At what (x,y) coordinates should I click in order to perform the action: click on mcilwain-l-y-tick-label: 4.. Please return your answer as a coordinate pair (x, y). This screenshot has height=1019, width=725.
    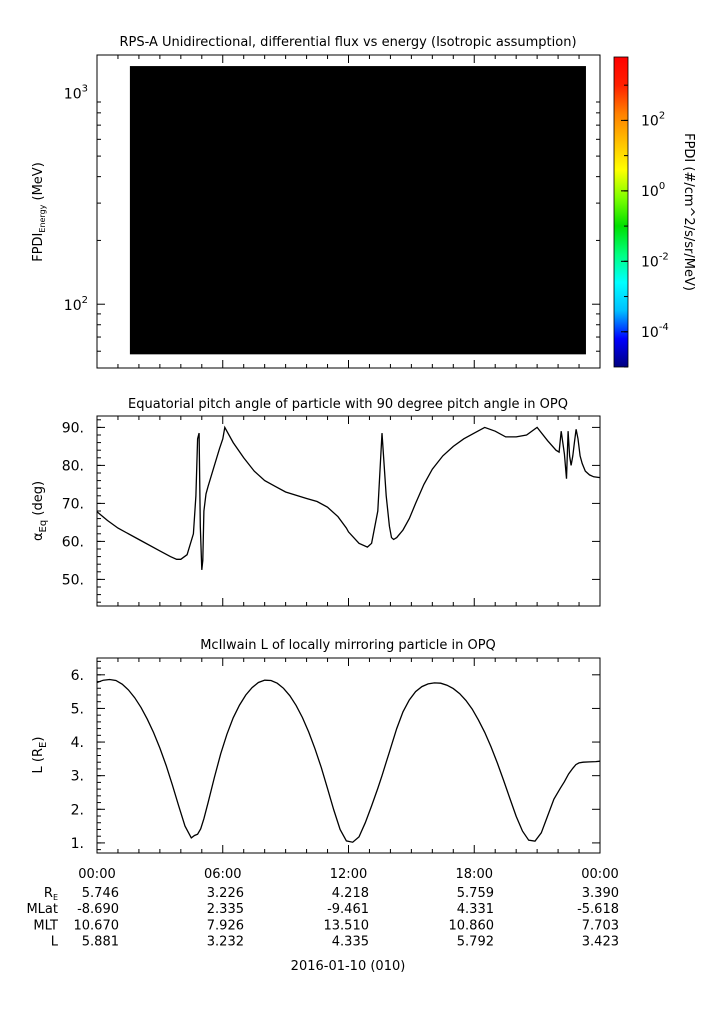
    Looking at the image, I should click on (77, 743).